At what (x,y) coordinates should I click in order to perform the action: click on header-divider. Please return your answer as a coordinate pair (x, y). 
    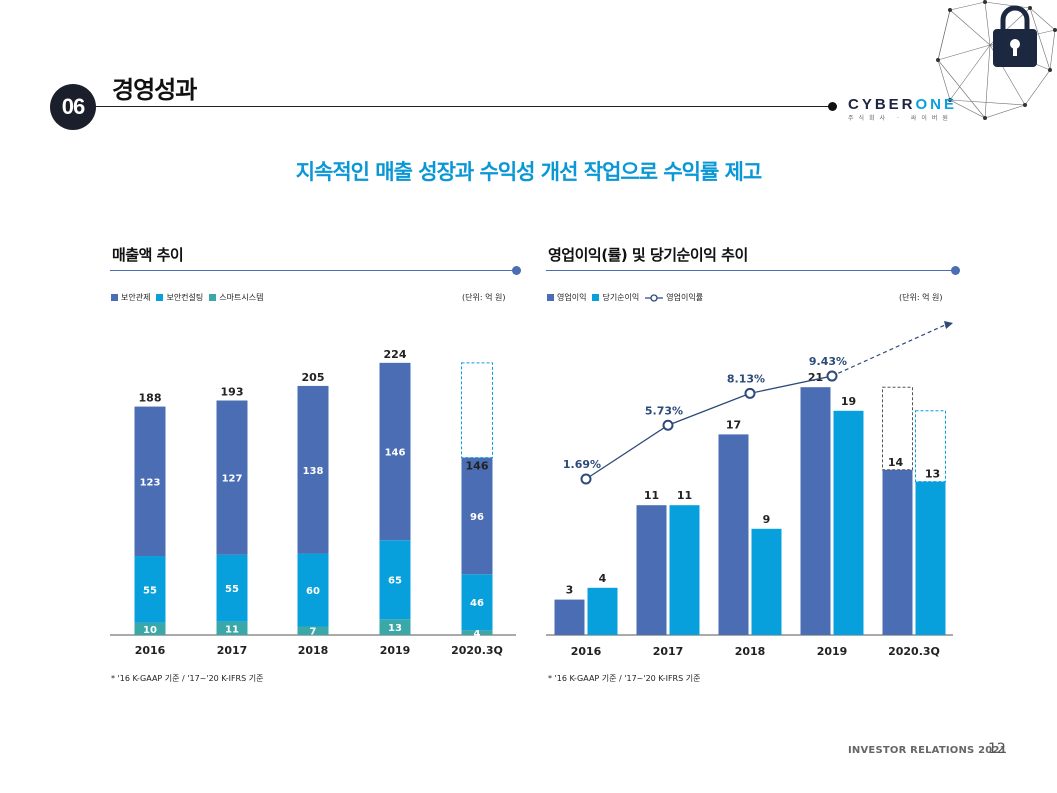
    Looking at the image, I should click on (464, 106).